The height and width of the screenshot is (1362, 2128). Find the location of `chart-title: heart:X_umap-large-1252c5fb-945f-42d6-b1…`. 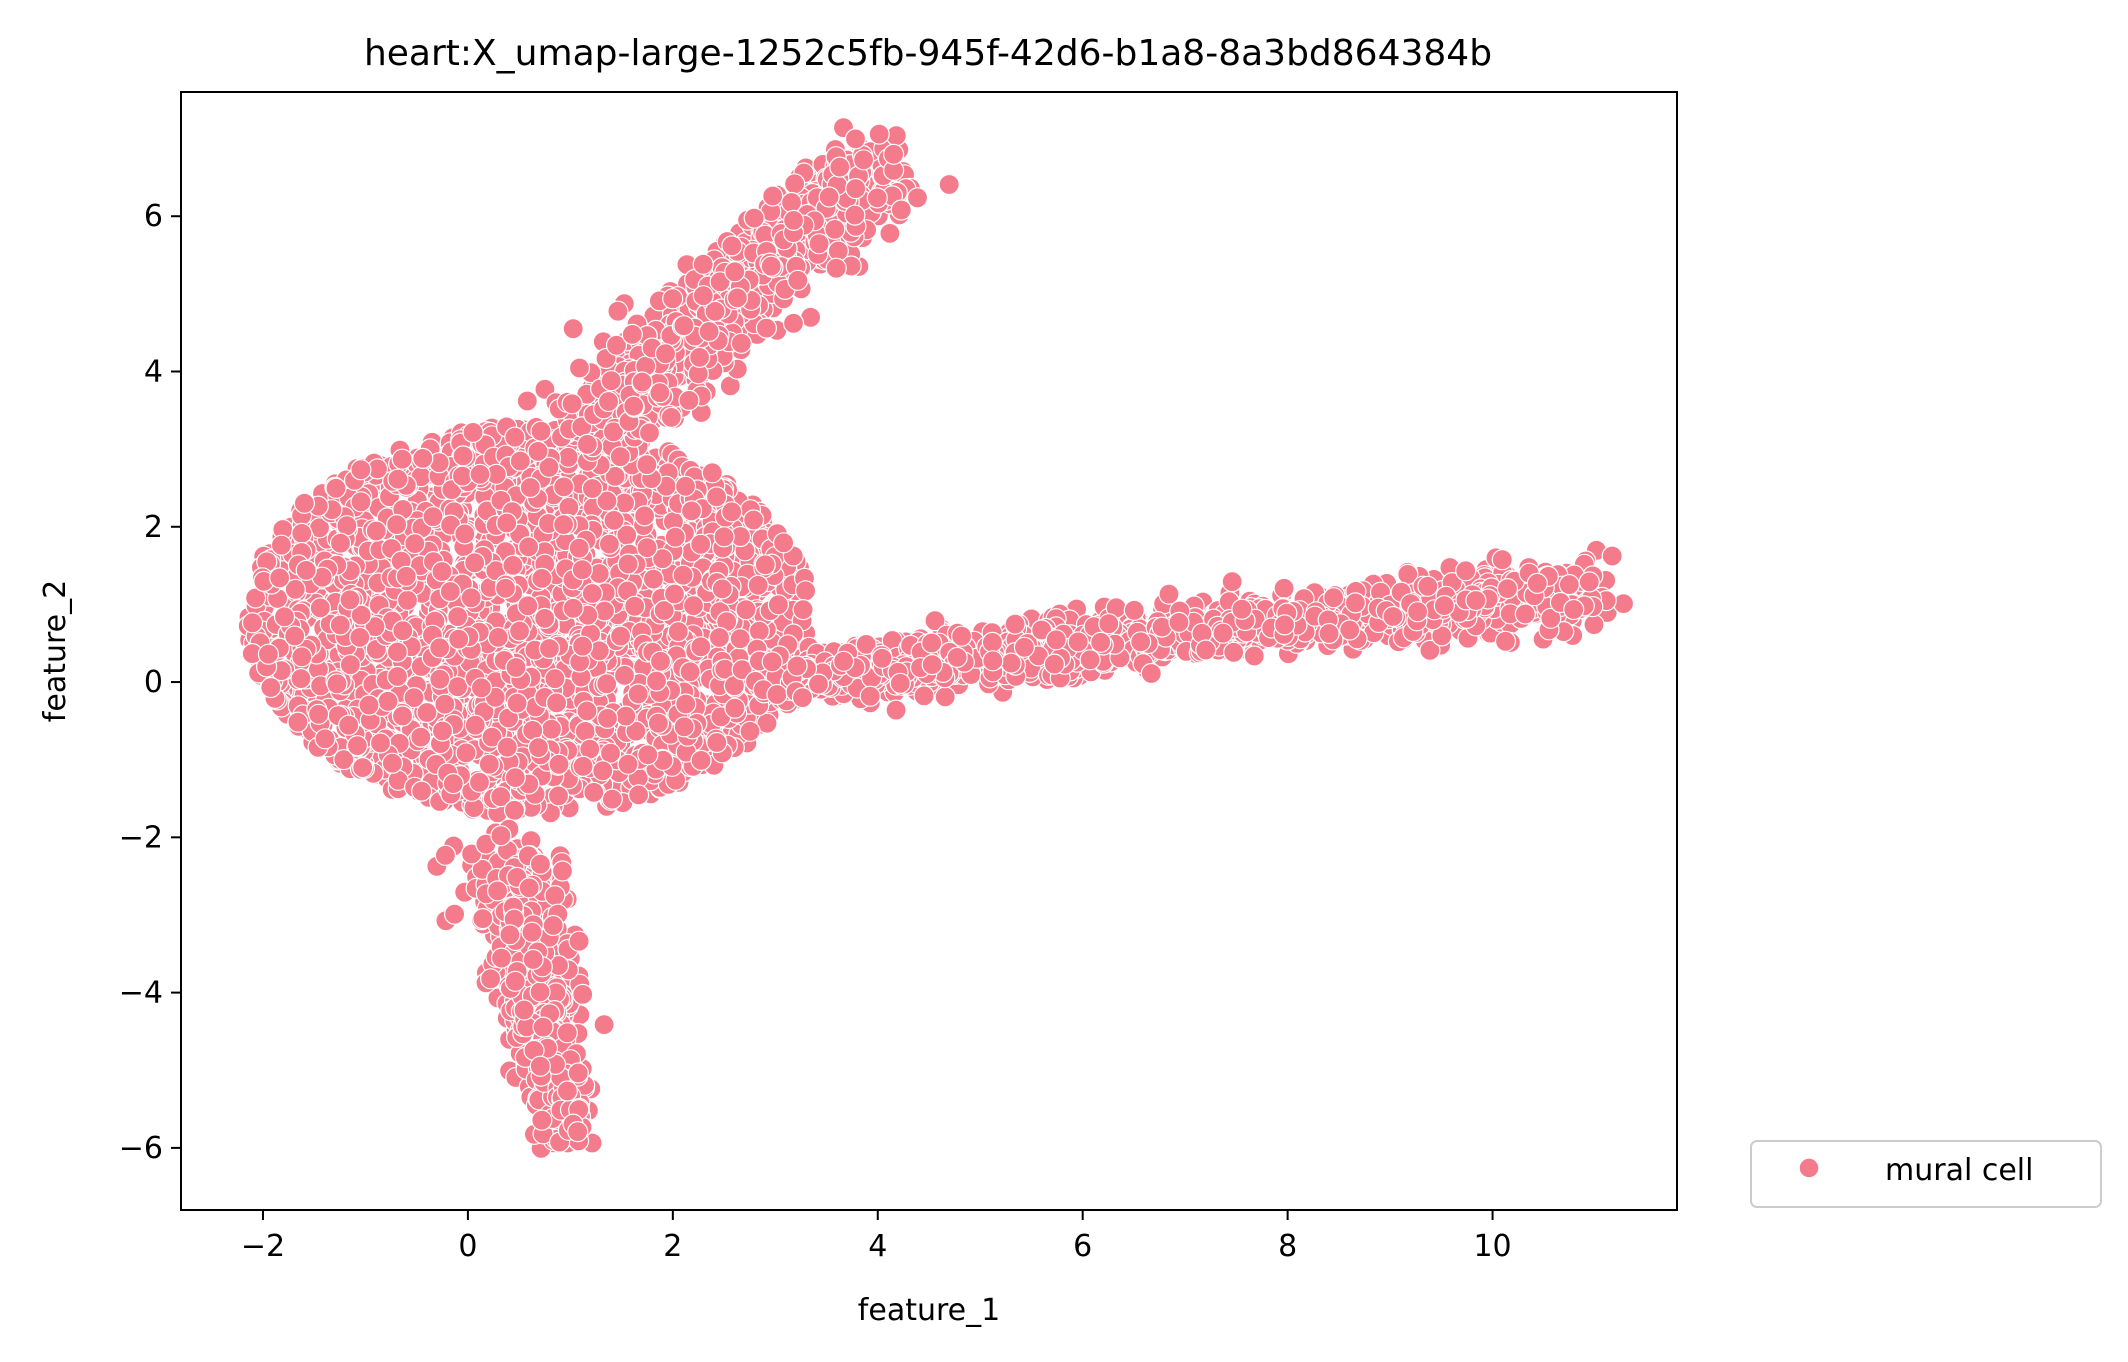

chart-title: heart:X_umap-large-1252c5fb-945f-42d6-b1… is located at coordinates (928, 53).